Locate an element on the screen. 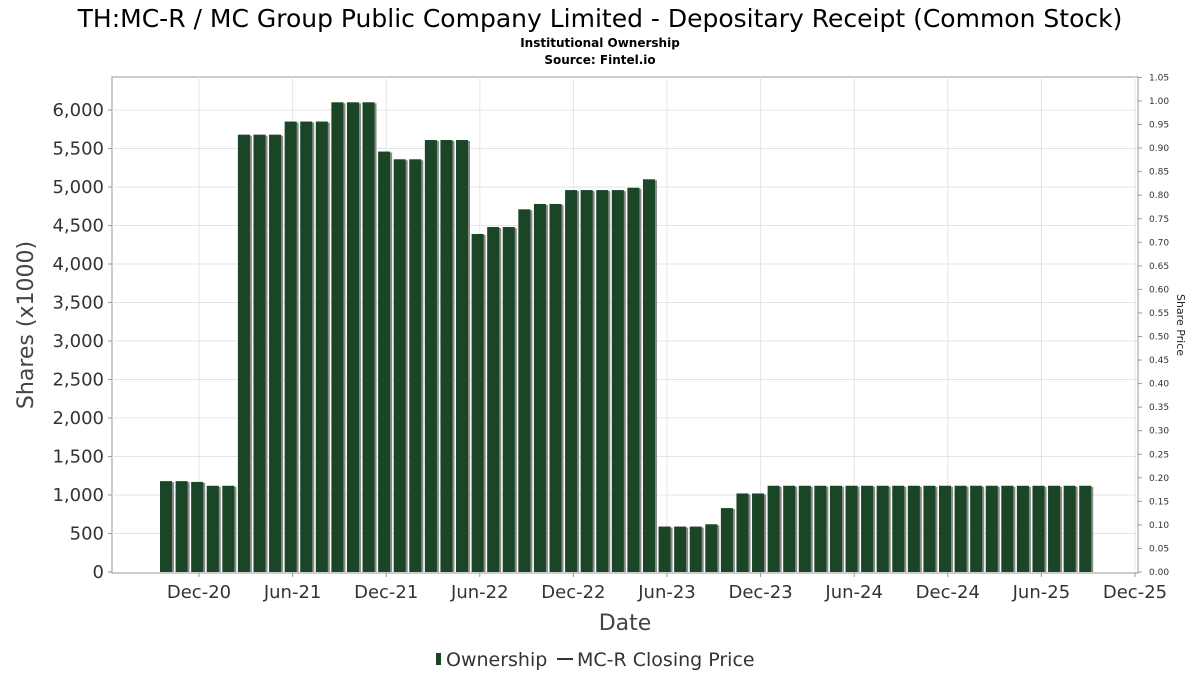  y-axis-label: Shares (x1000) is located at coordinates (26, 325).